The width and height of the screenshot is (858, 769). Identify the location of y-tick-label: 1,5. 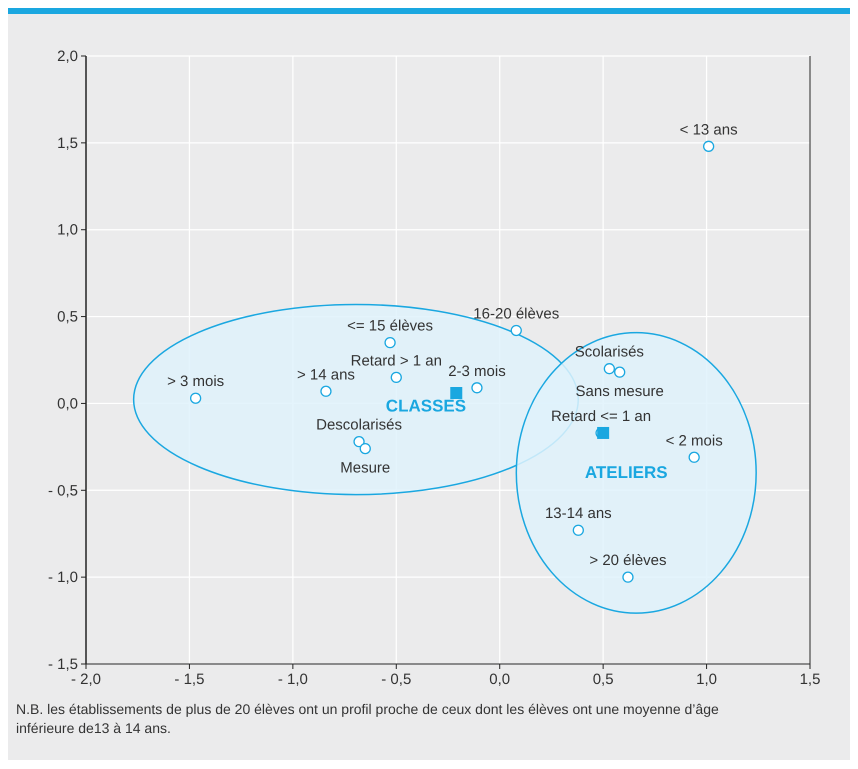
(67, 143).